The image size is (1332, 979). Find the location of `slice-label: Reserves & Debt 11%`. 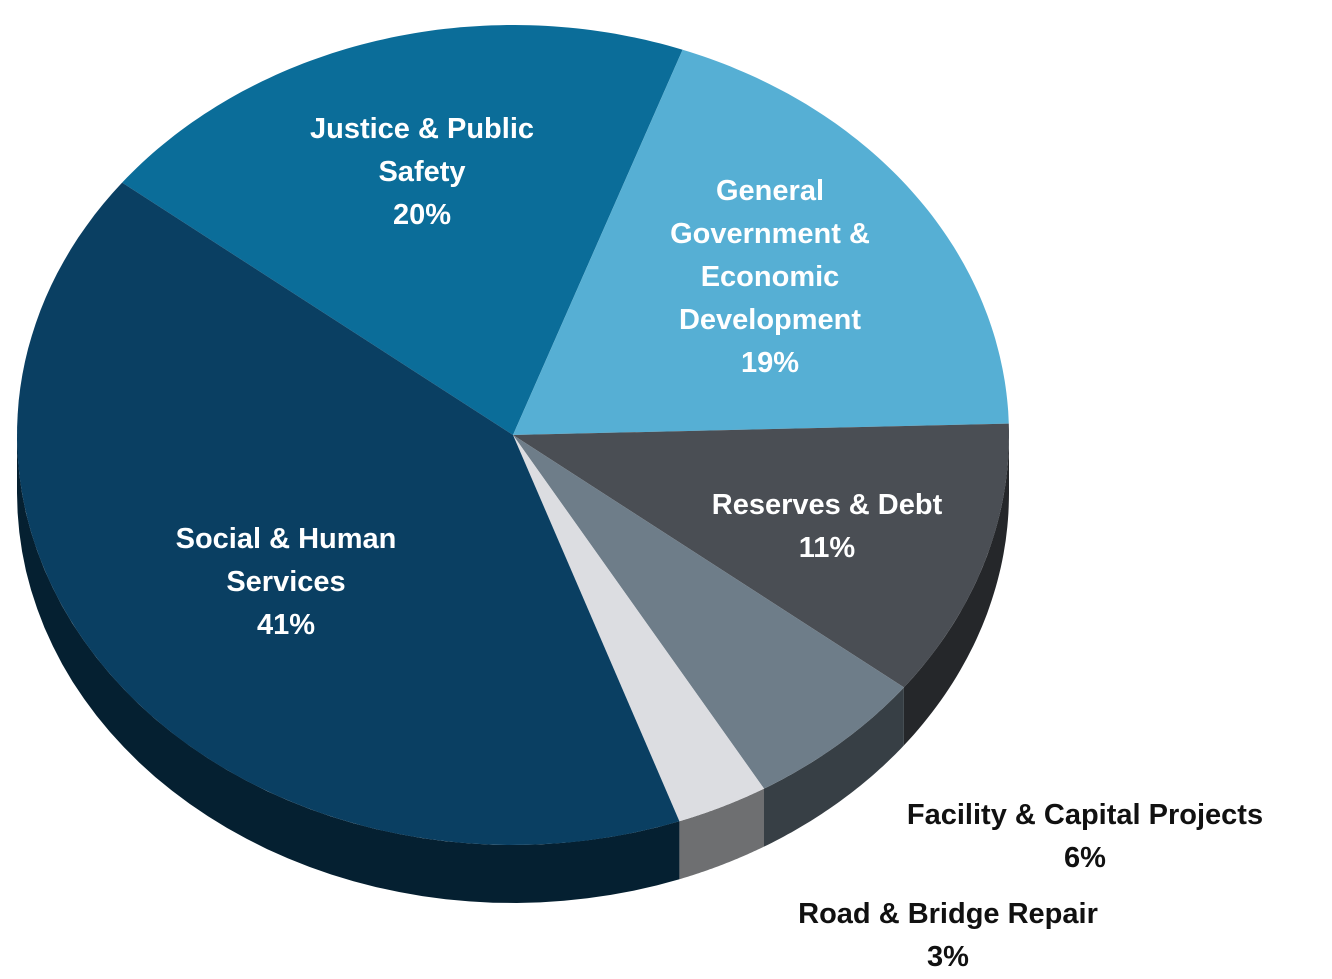

slice-label: Reserves & Debt 11% is located at coordinates (827, 527).